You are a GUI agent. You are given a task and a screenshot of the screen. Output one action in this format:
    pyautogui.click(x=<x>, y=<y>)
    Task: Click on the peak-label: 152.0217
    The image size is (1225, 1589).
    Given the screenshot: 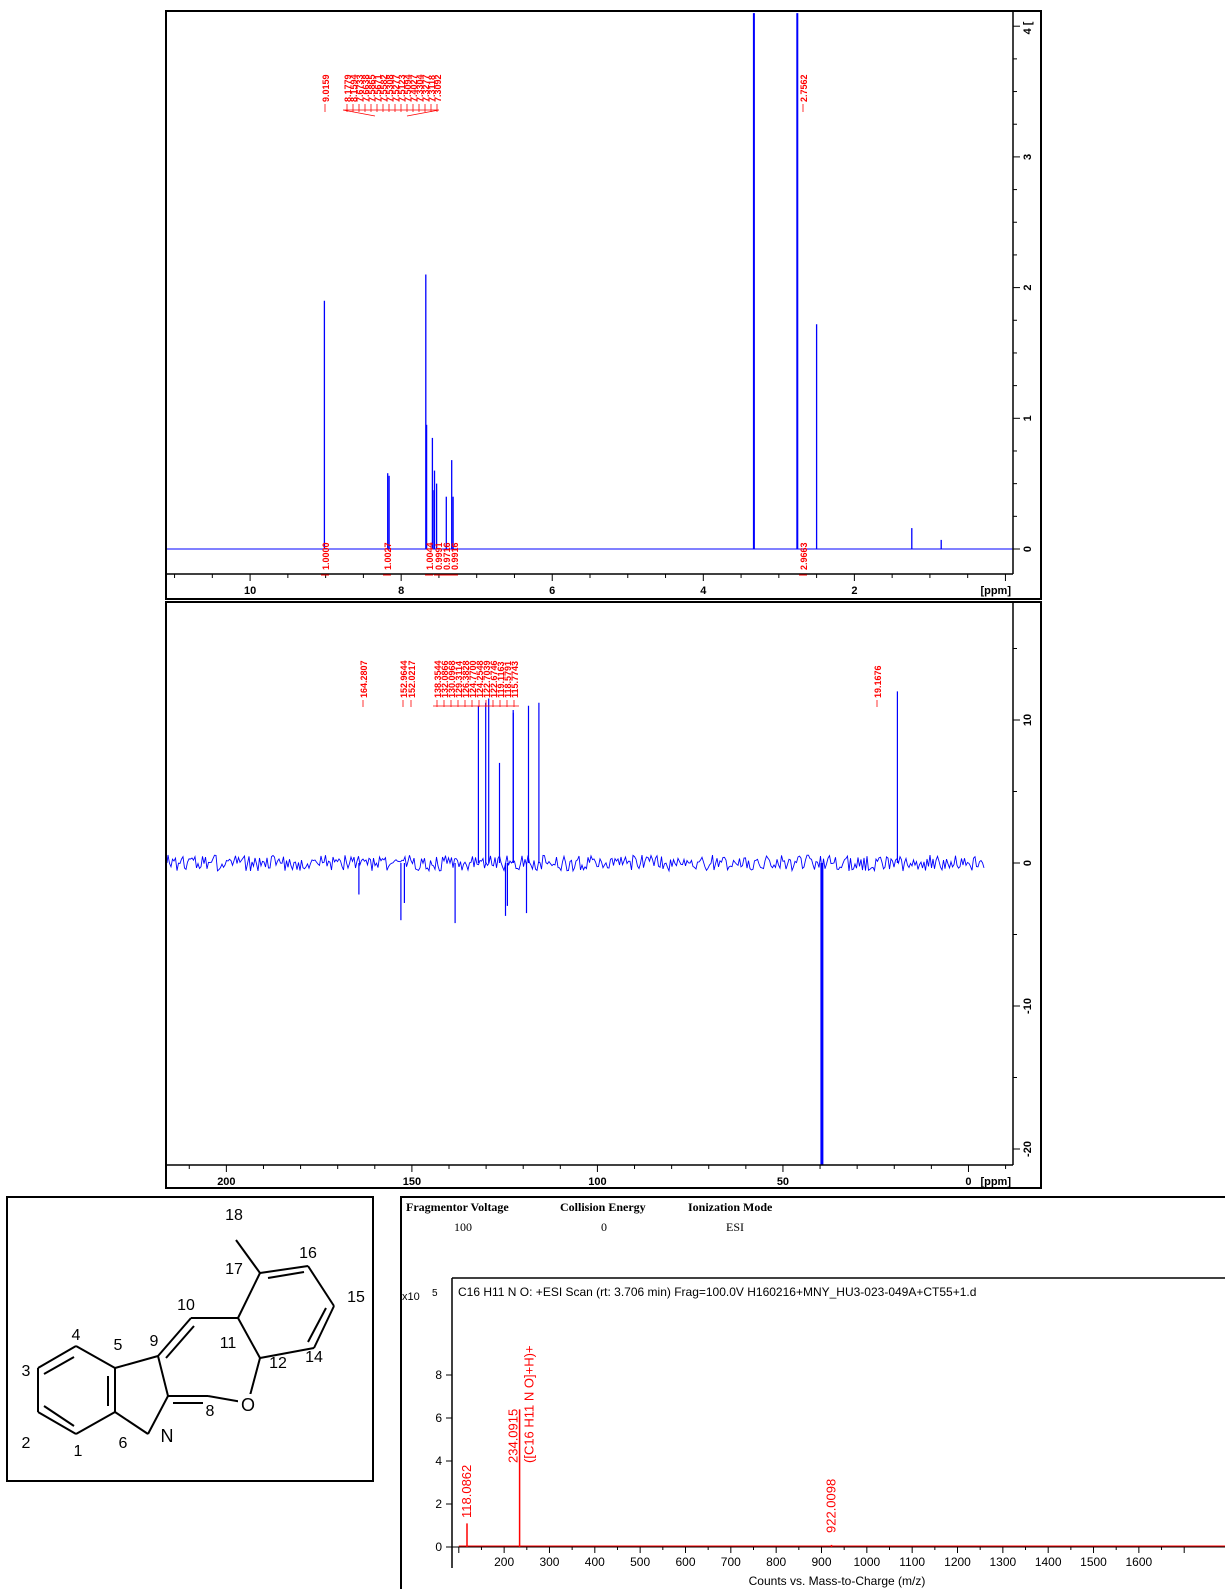 What is the action you would take?
    pyautogui.click(x=412, y=679)
    